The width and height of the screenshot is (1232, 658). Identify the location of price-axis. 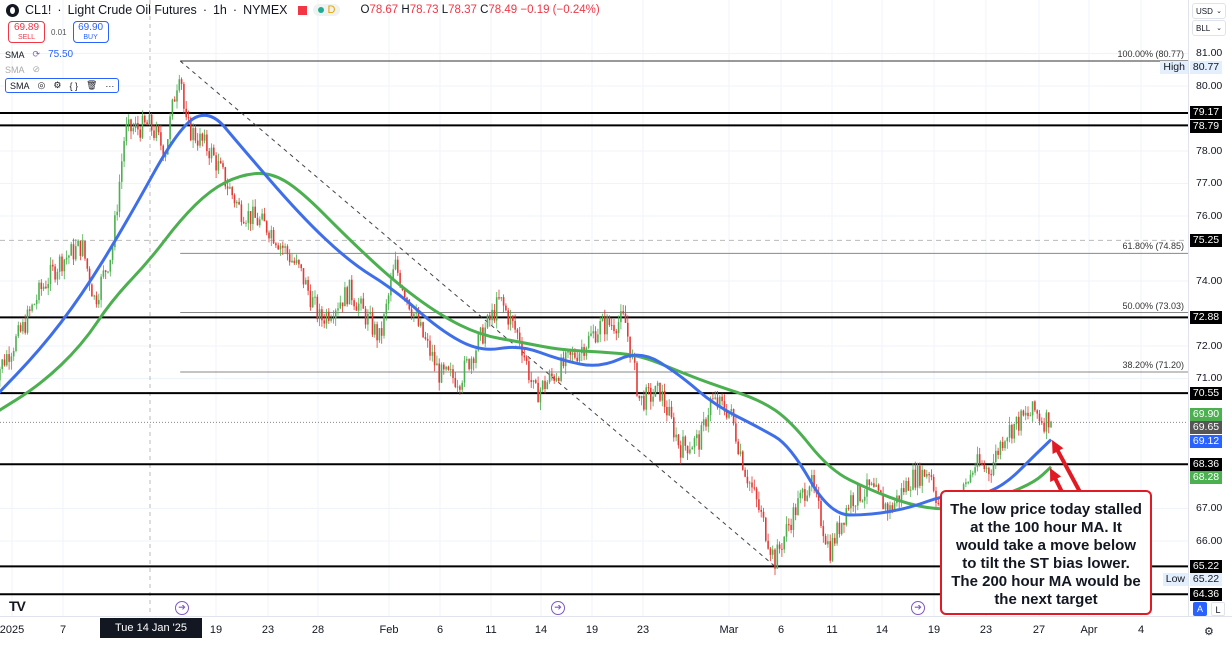
(1210, 308).